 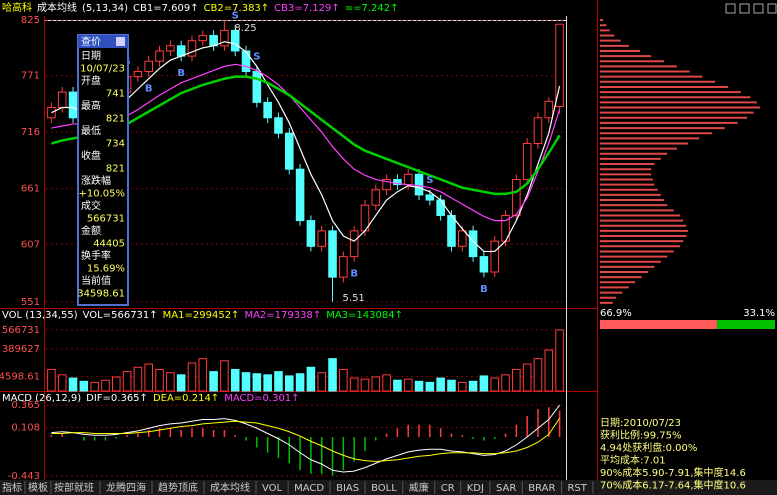 I want to click on y-tick-label: 825, so click(x=30, y=20).